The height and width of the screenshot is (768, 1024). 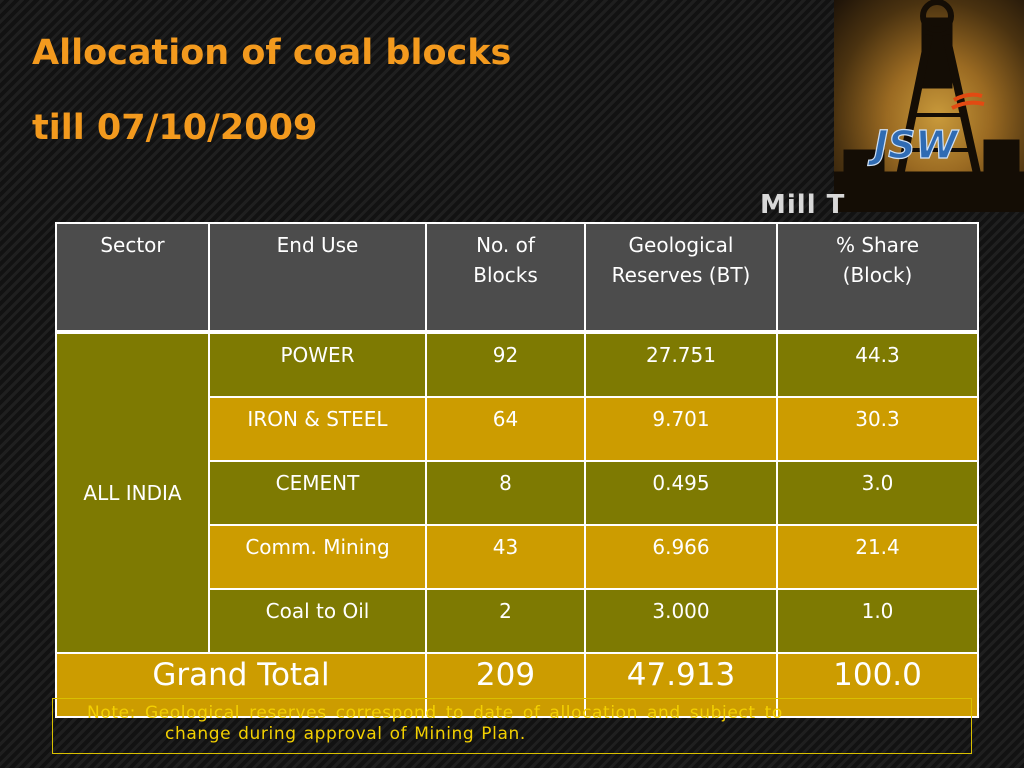 I want to click on sector-cell: ALL INDIA, so click(x=132, y=492).